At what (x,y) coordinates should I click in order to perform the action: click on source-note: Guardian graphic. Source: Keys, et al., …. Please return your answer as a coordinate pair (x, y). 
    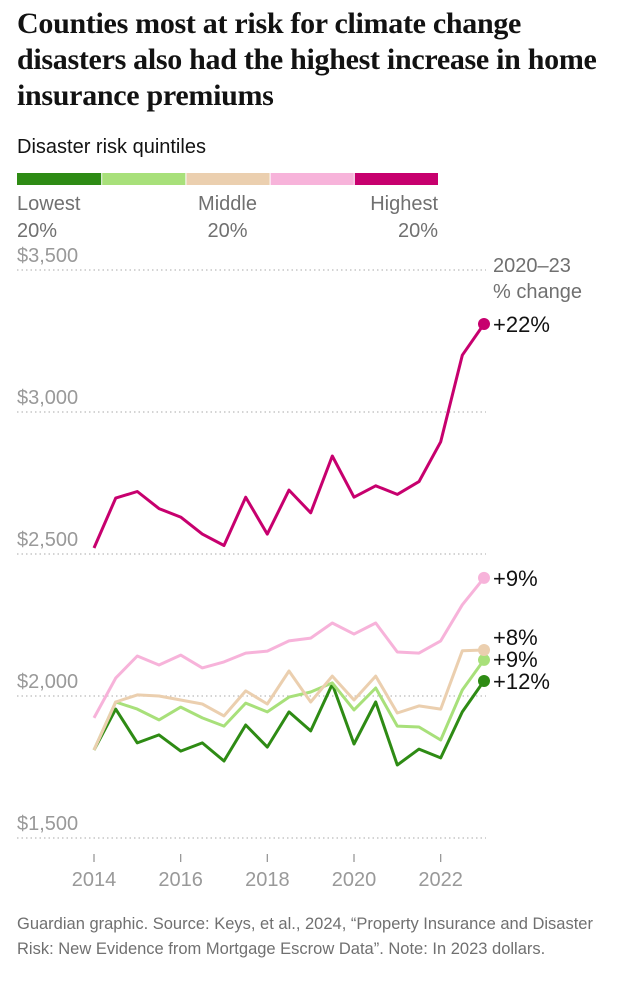
    Looking at the image, I should click on (305, 936).